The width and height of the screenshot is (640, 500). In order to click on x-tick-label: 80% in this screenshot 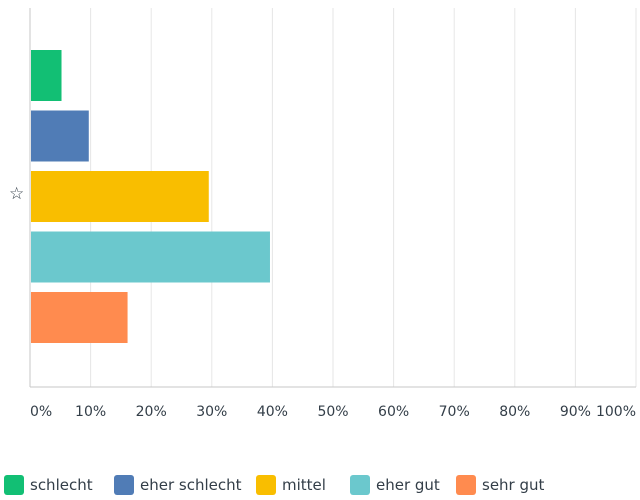, I will do `click(514, 412)`.